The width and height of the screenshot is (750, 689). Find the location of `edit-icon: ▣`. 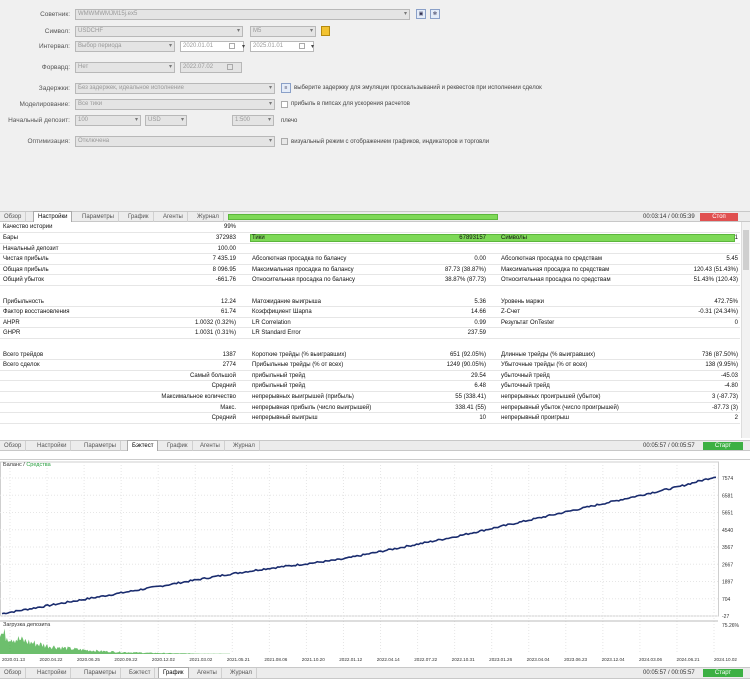

edit-icon: ▣ is located at coordinates (421, 14).